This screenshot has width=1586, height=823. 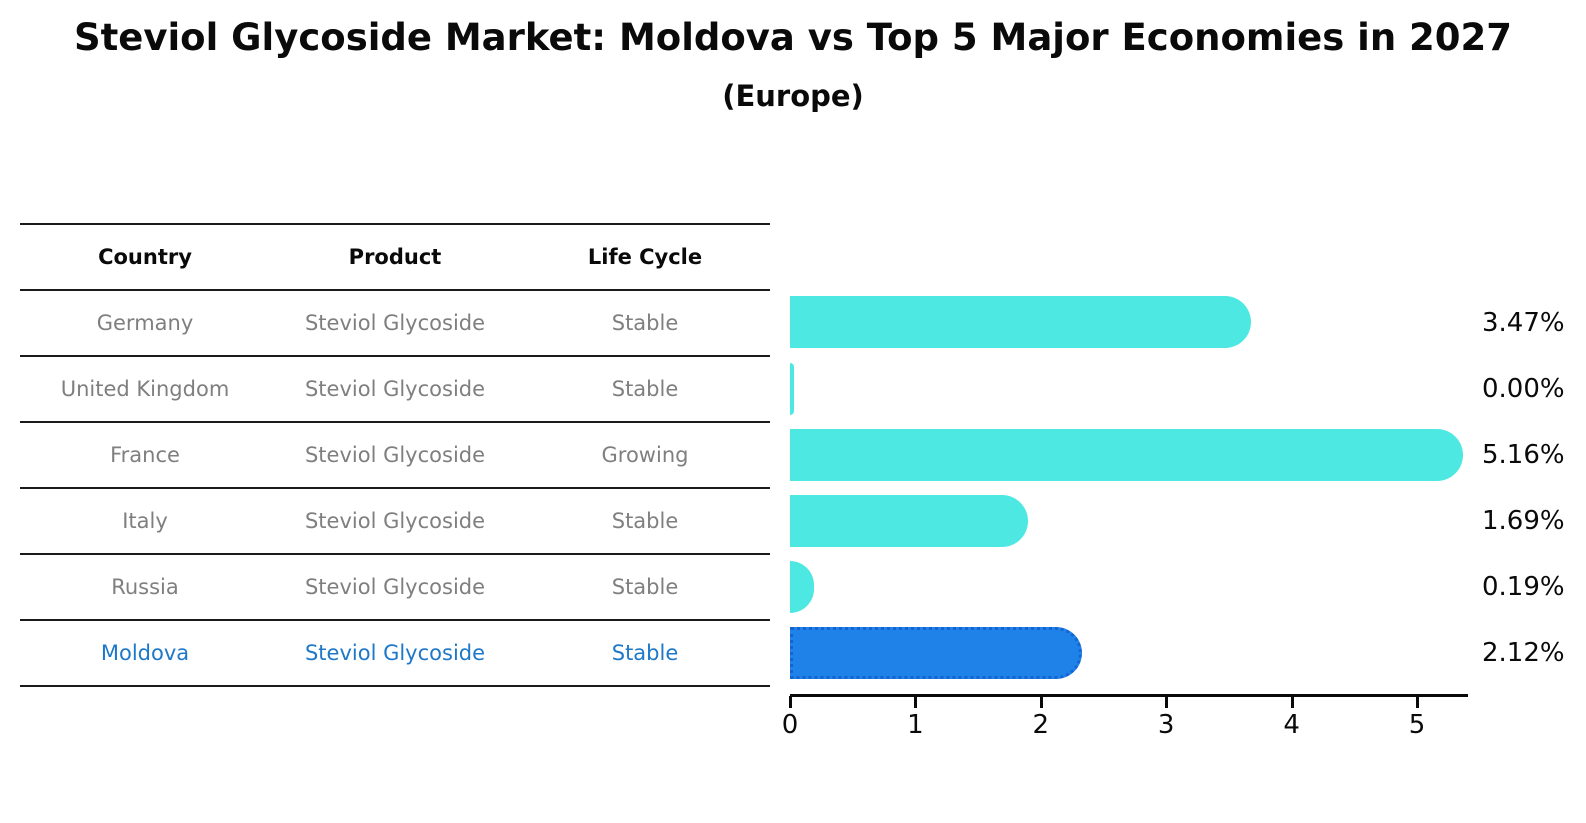 I want to click on bar-germany, so click(x=1021, y=322).